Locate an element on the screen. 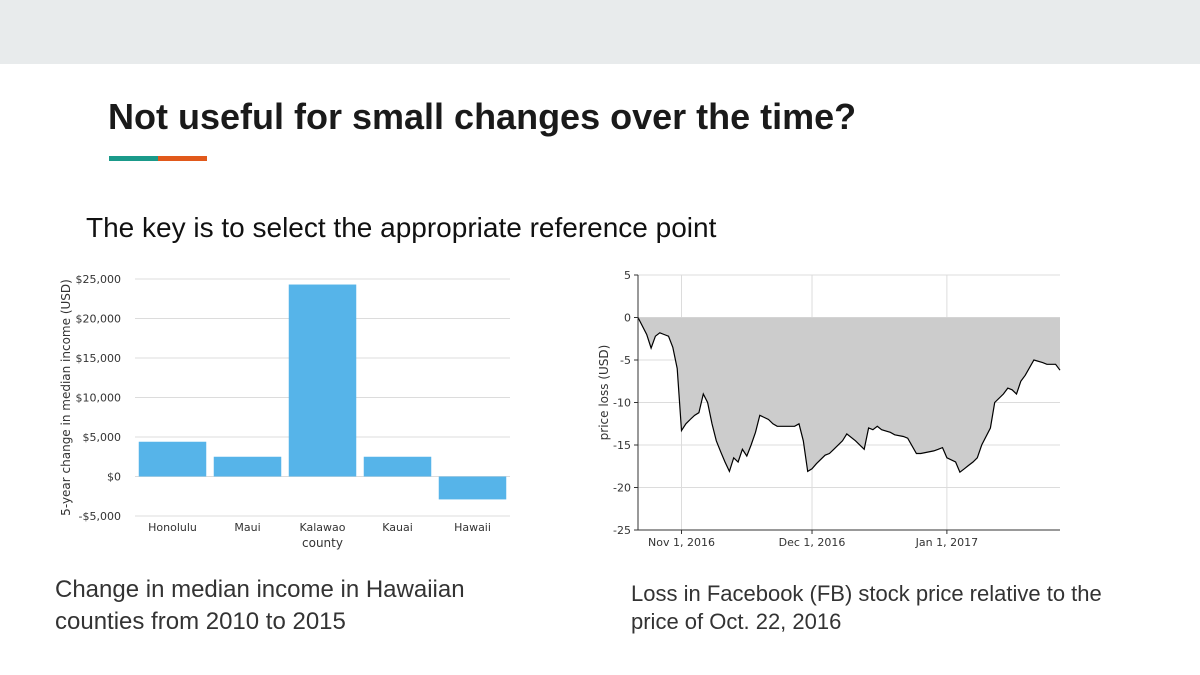 This screenshot has height=675, width=1200. y-tick-label: $20,000 is located at coordinates (99, 319).